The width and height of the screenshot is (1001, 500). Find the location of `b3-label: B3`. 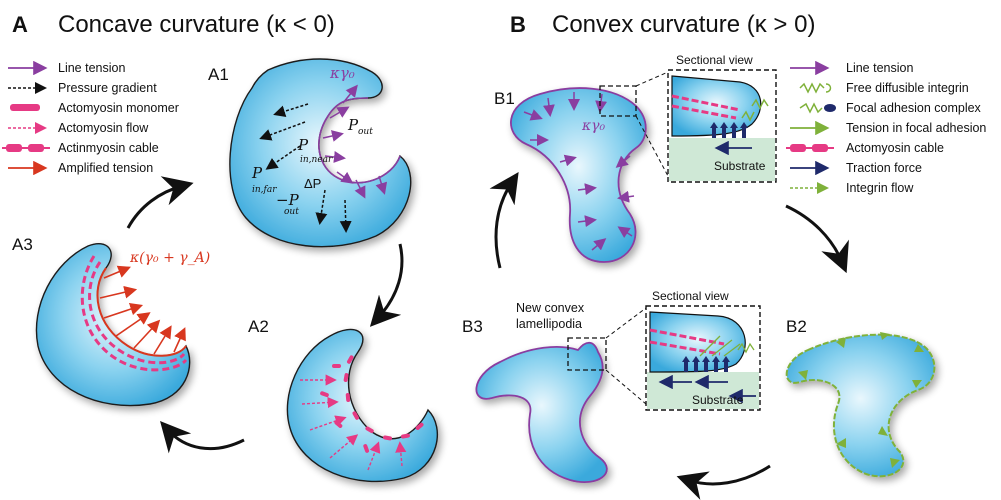

b3-label: B3 is located at coordinates (472, 326).